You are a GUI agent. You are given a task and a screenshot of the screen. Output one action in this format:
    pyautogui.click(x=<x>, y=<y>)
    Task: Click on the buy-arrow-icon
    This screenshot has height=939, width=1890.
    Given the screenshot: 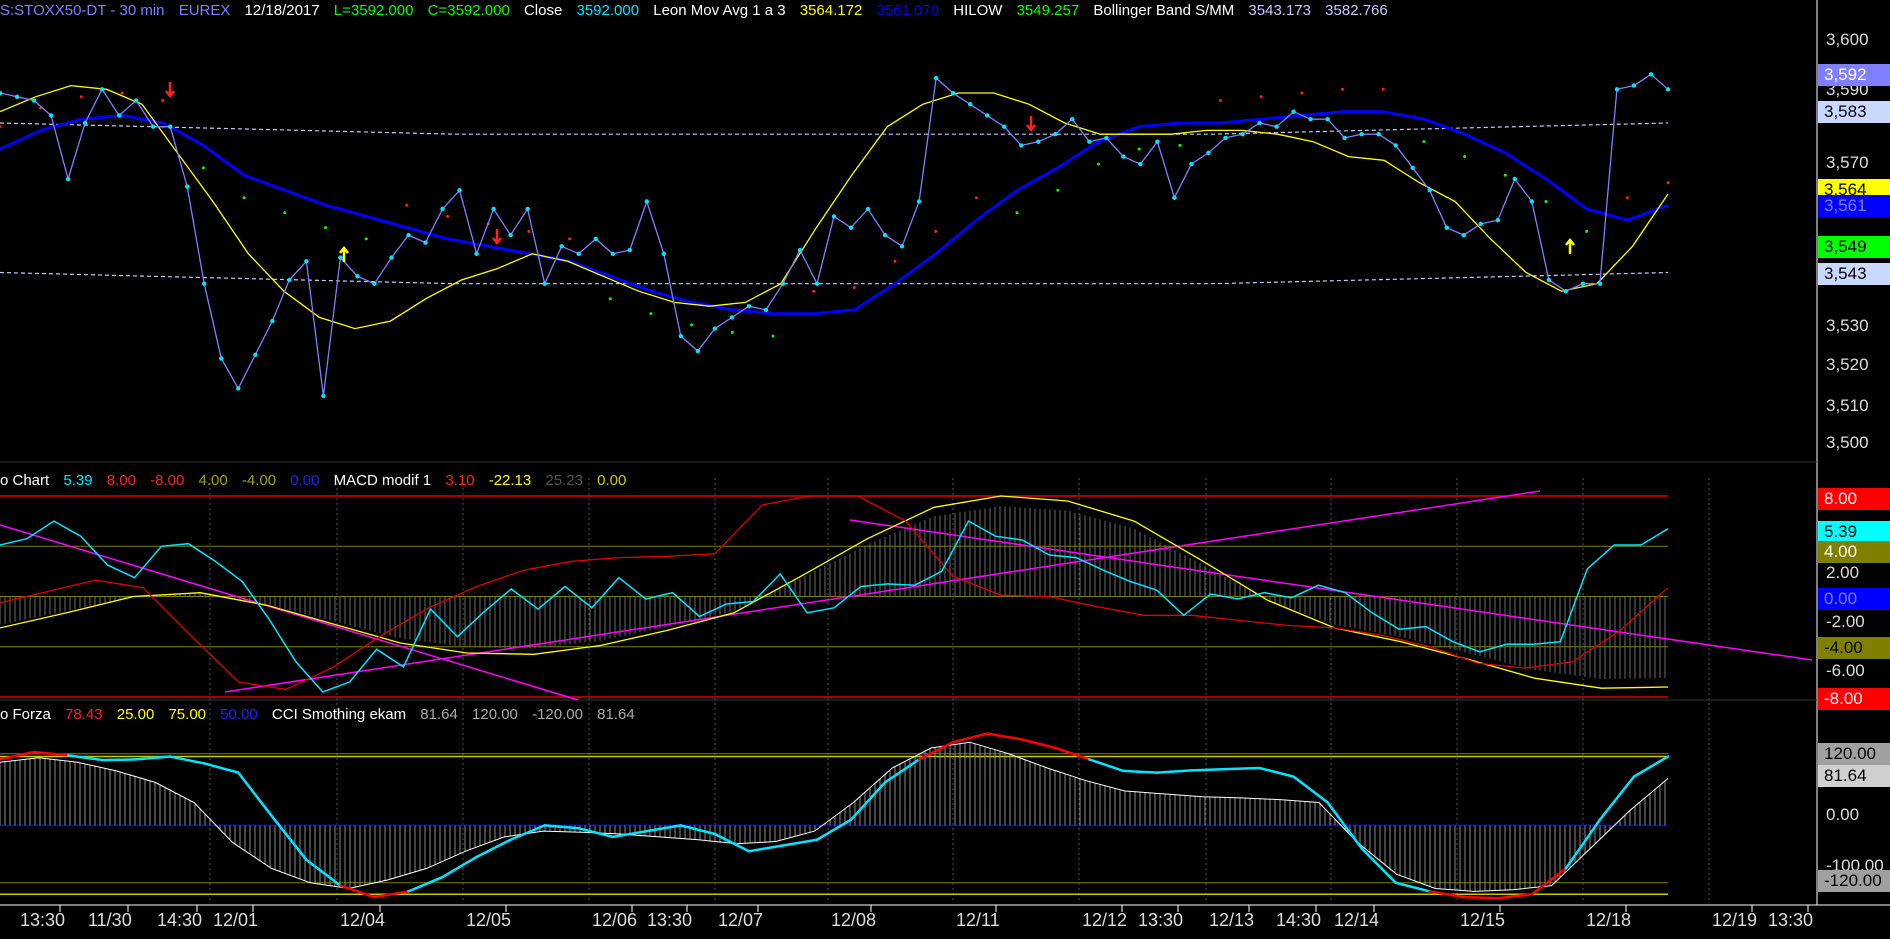 What is the action you would take?
    pyautogui.click(x=1570, y=245)
    